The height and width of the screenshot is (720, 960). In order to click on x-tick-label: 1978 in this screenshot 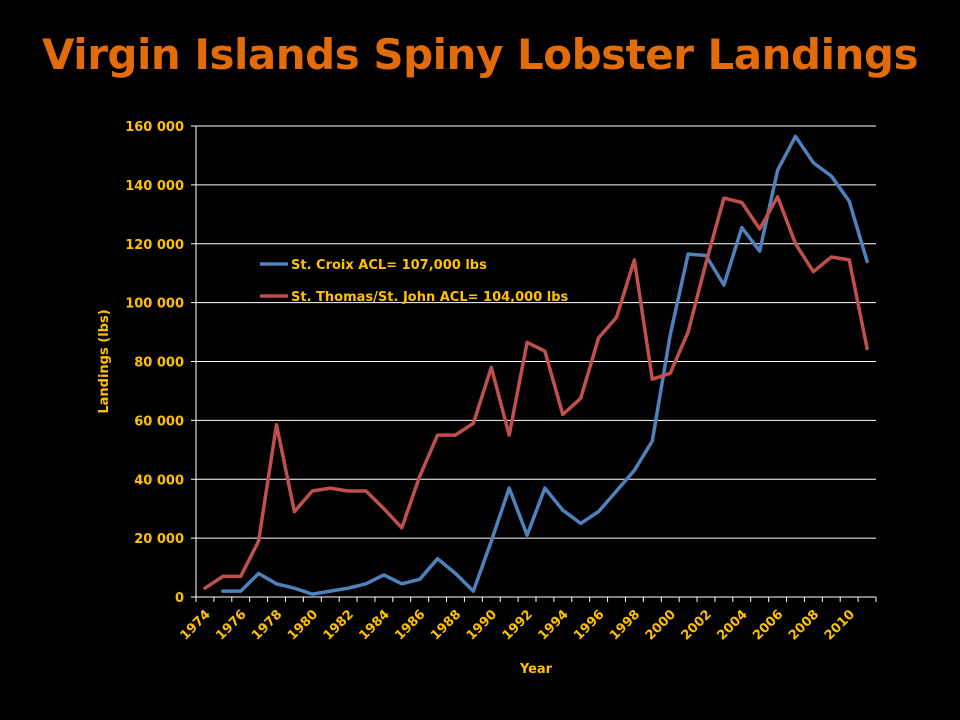, I will do `click(267, 625)`.